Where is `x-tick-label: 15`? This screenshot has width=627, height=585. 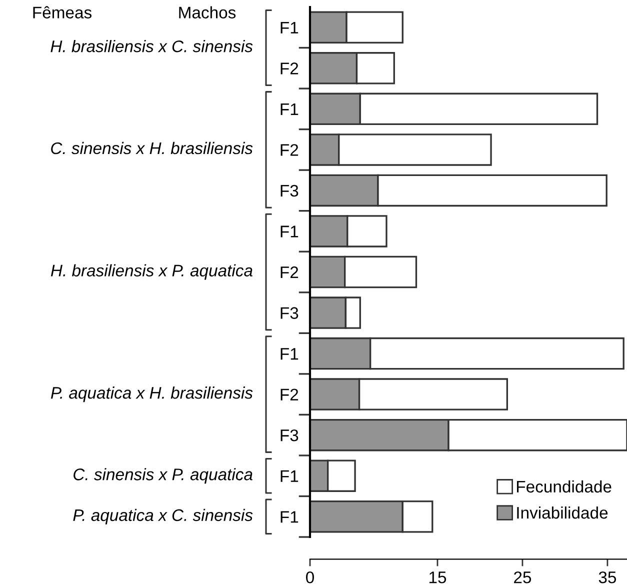
x-tick-label: 15 is located at coordinates (437, 578).